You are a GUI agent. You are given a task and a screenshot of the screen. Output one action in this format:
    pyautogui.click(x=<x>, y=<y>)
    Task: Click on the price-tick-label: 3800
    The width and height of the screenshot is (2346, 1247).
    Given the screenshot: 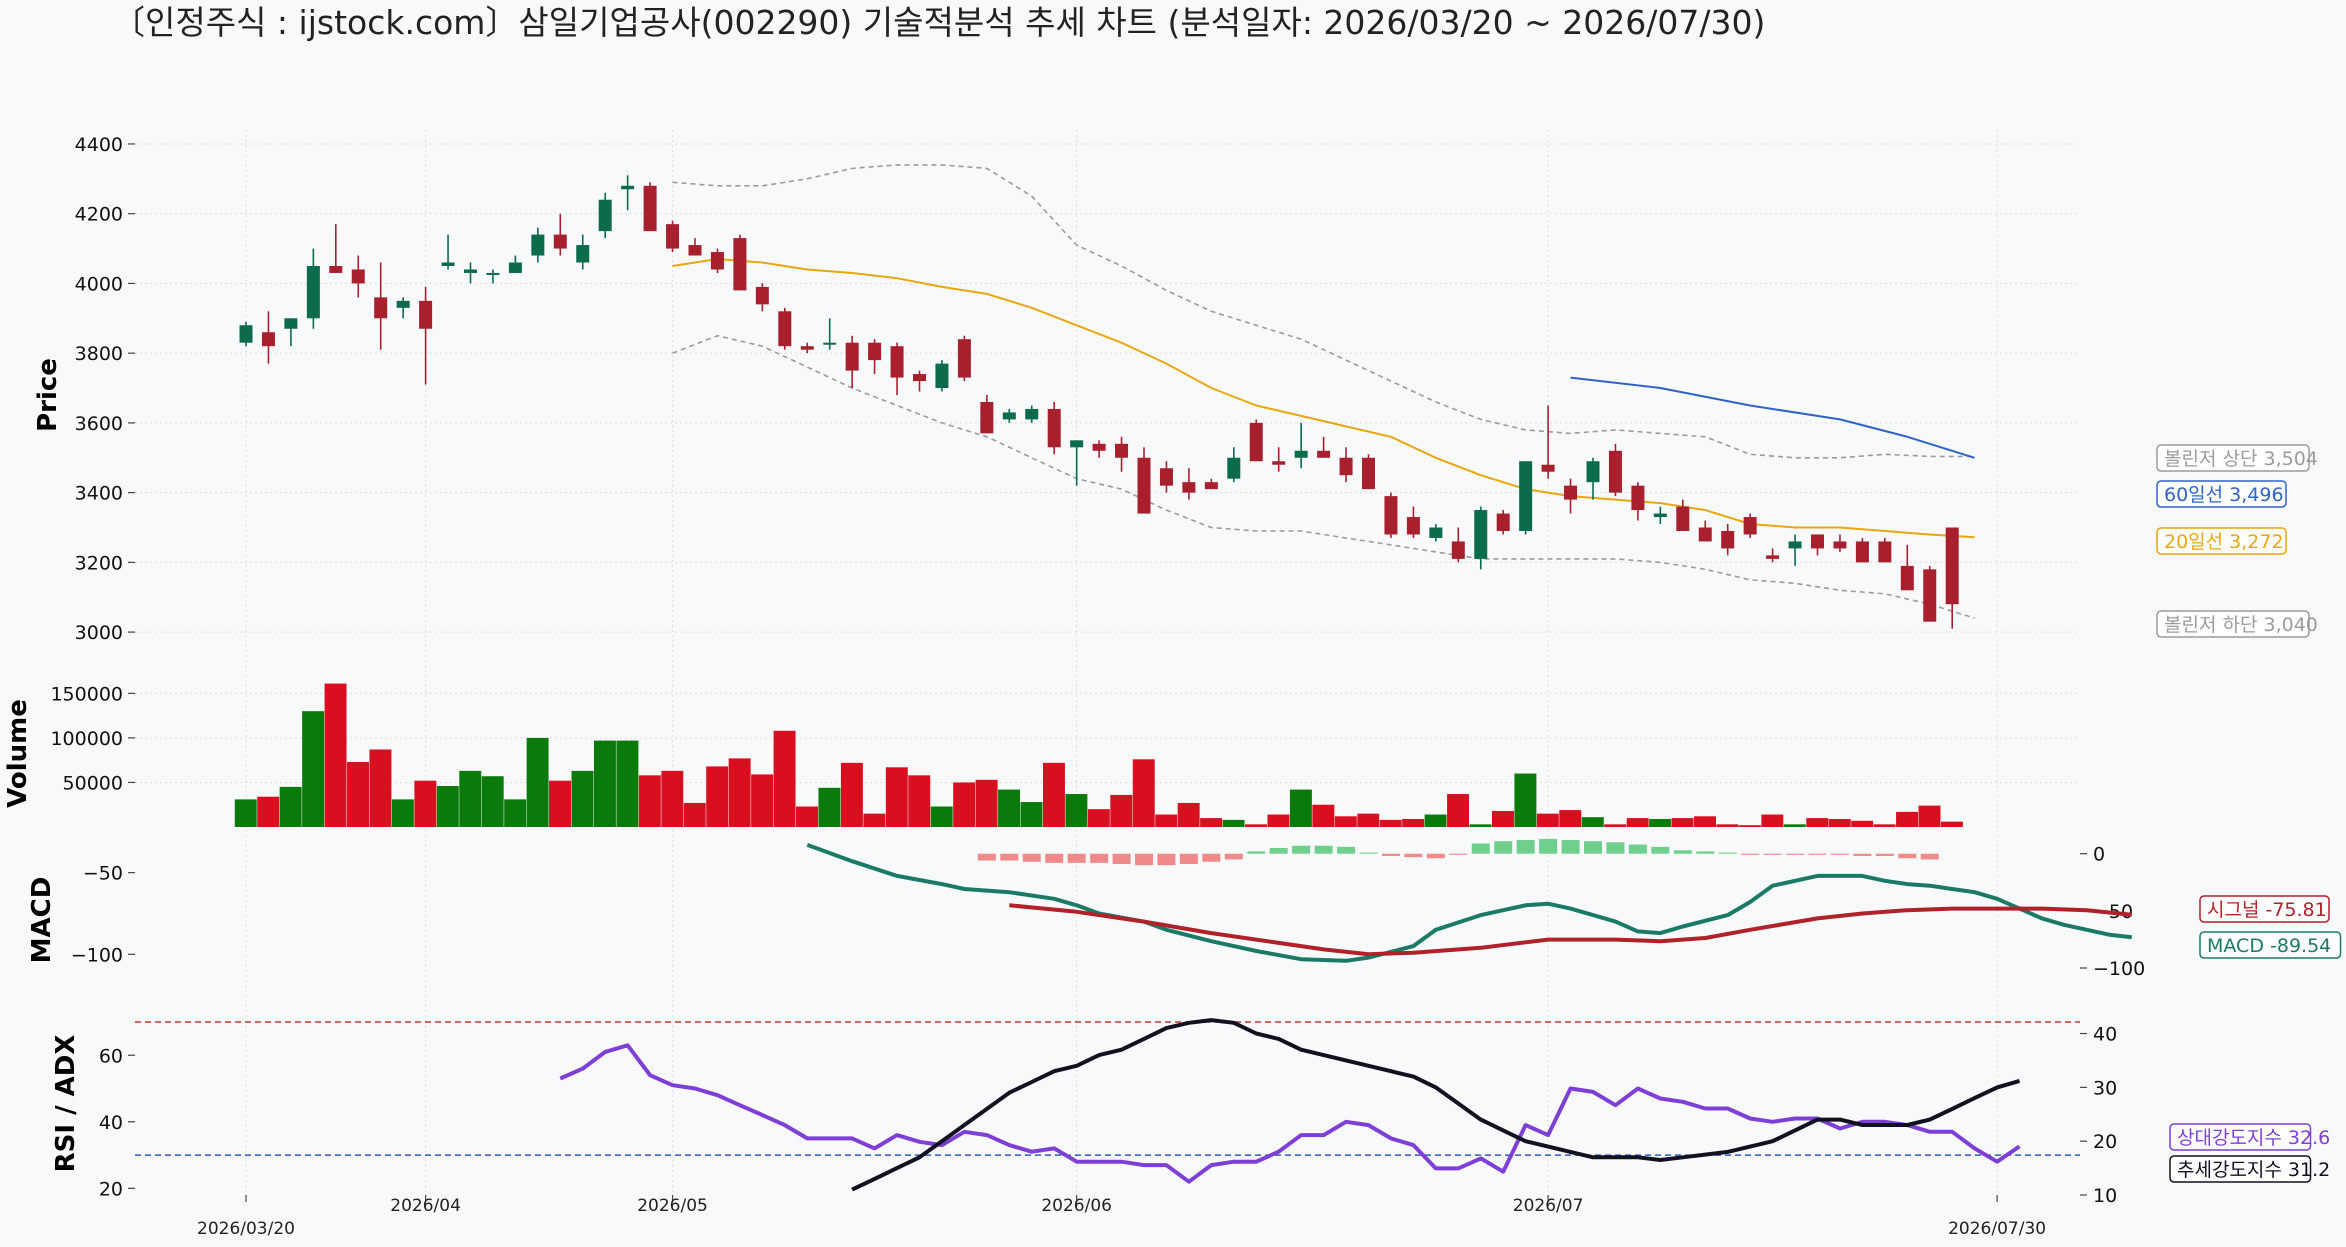 What is the action you would take?
    pyautogui.click(x=99, y=354)
    